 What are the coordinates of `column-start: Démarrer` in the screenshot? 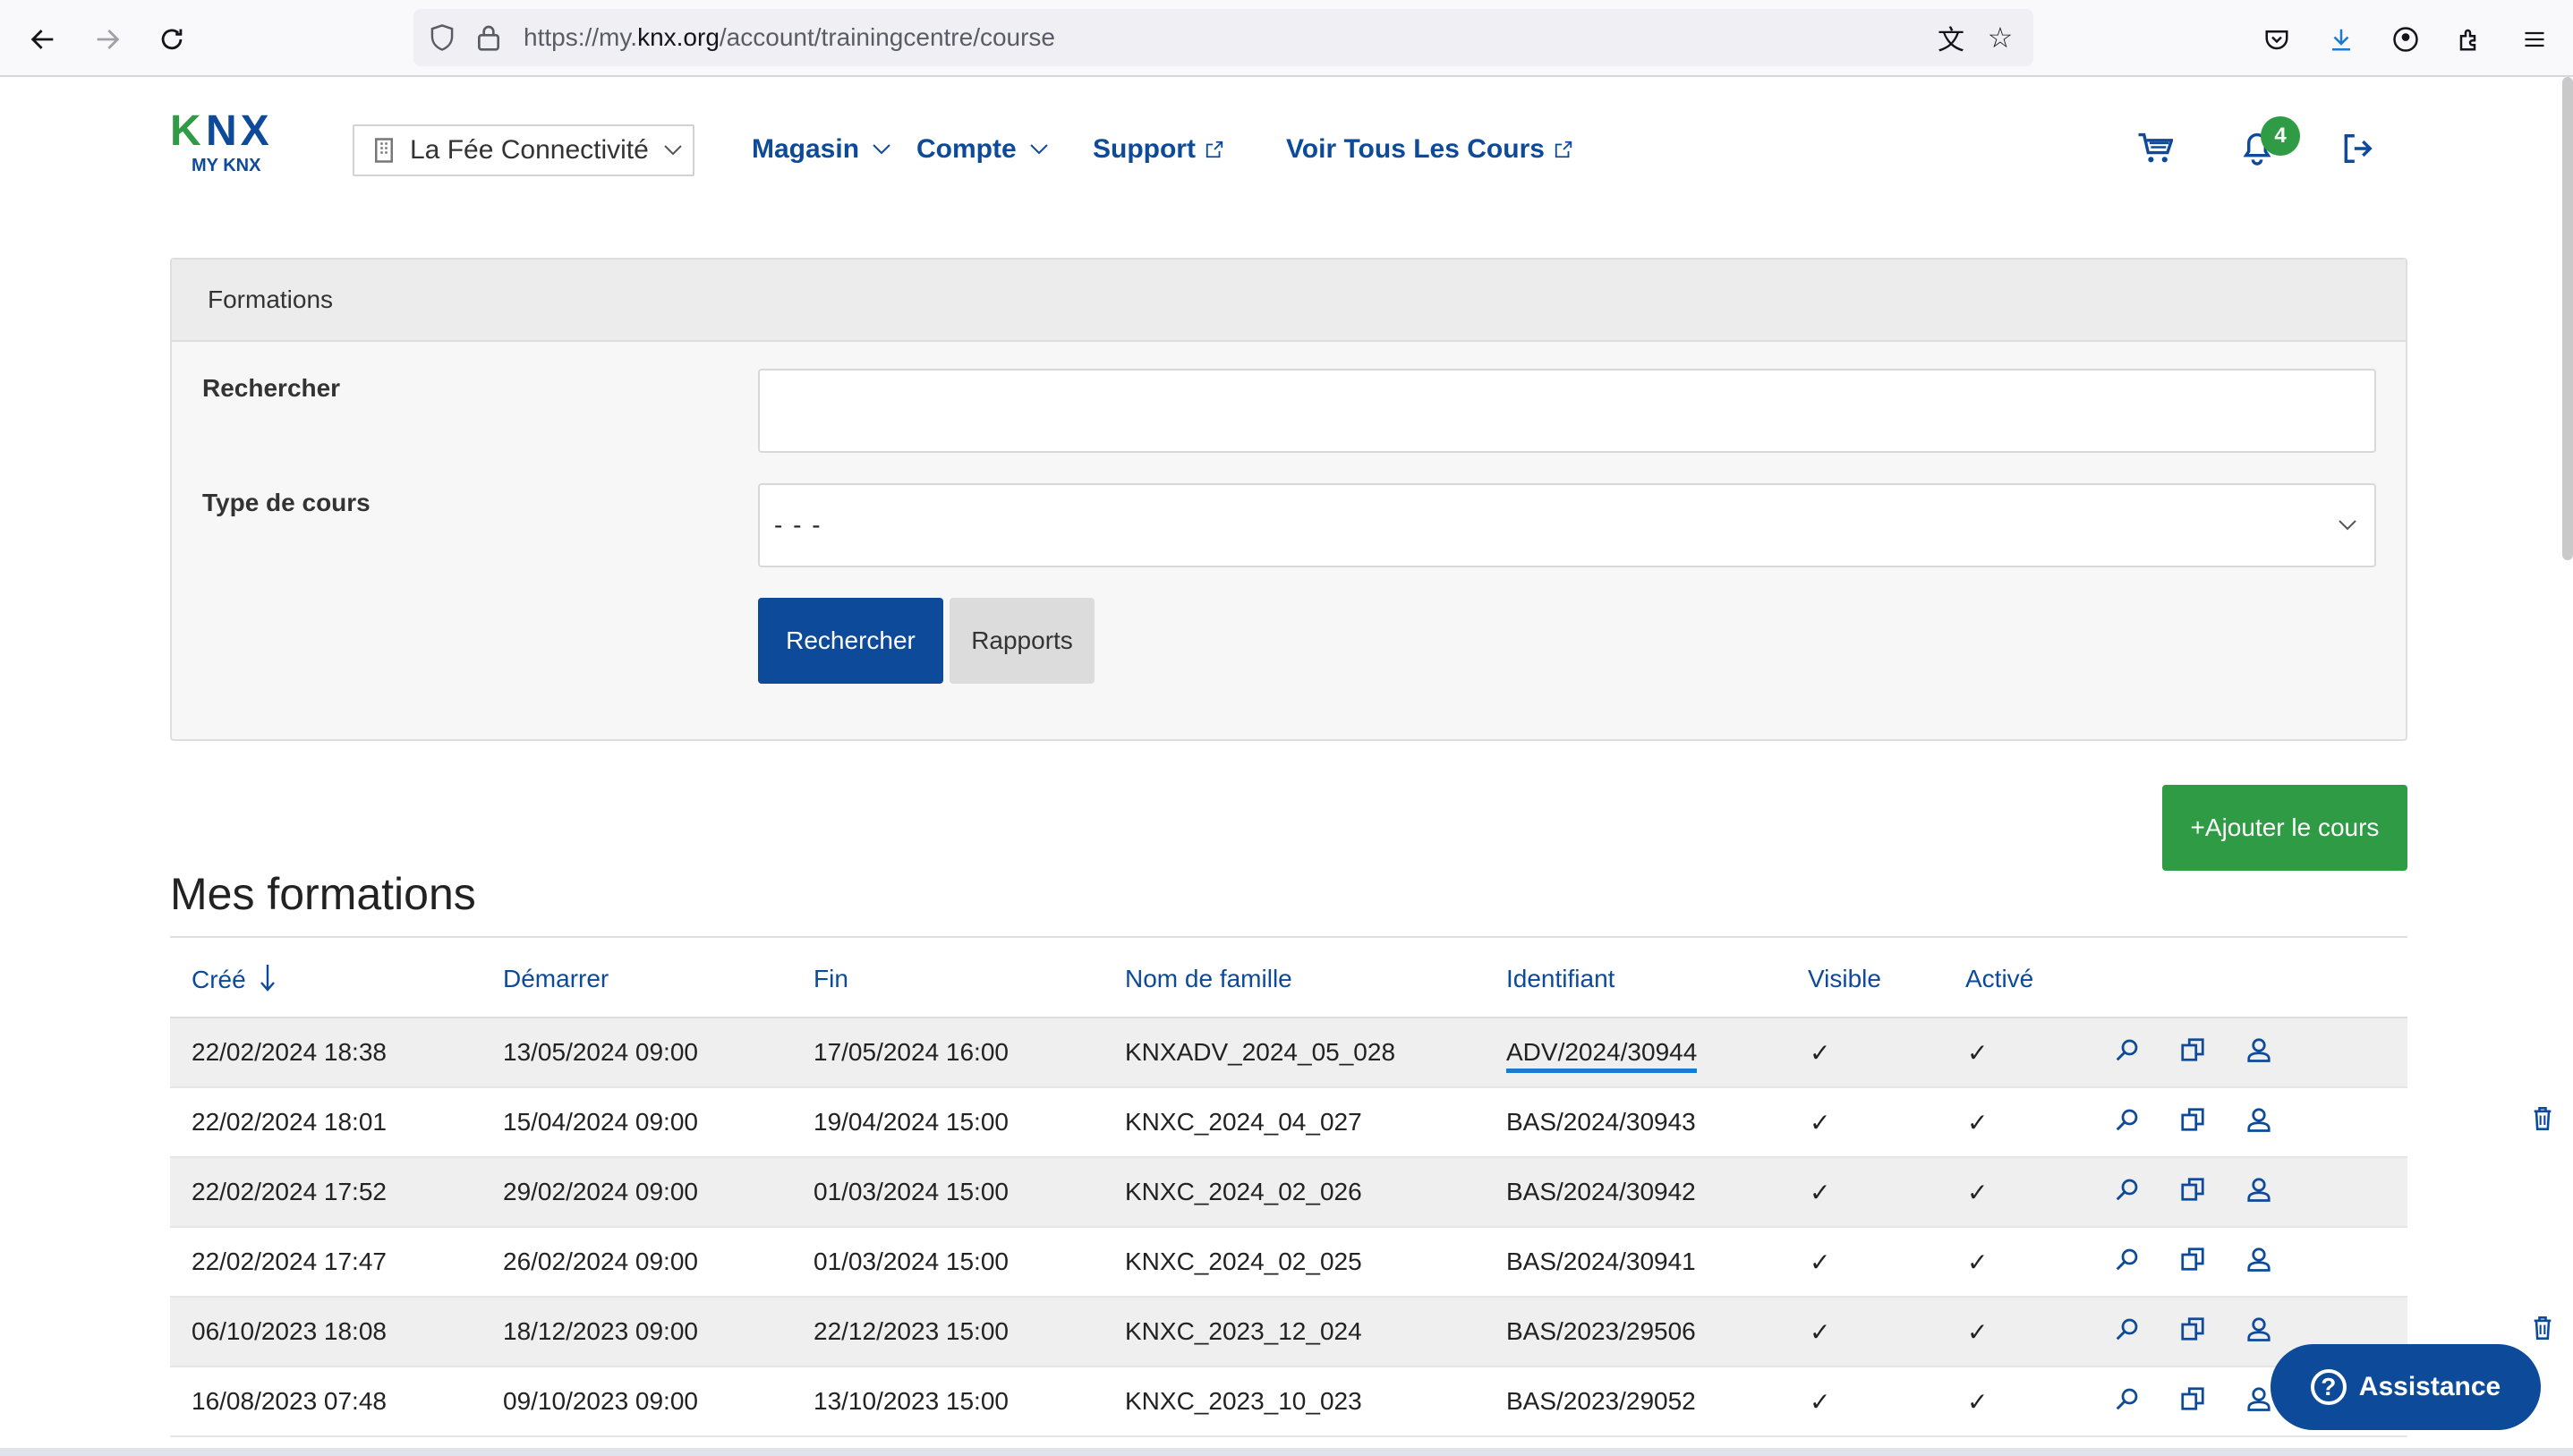 It's located at (556, 978).